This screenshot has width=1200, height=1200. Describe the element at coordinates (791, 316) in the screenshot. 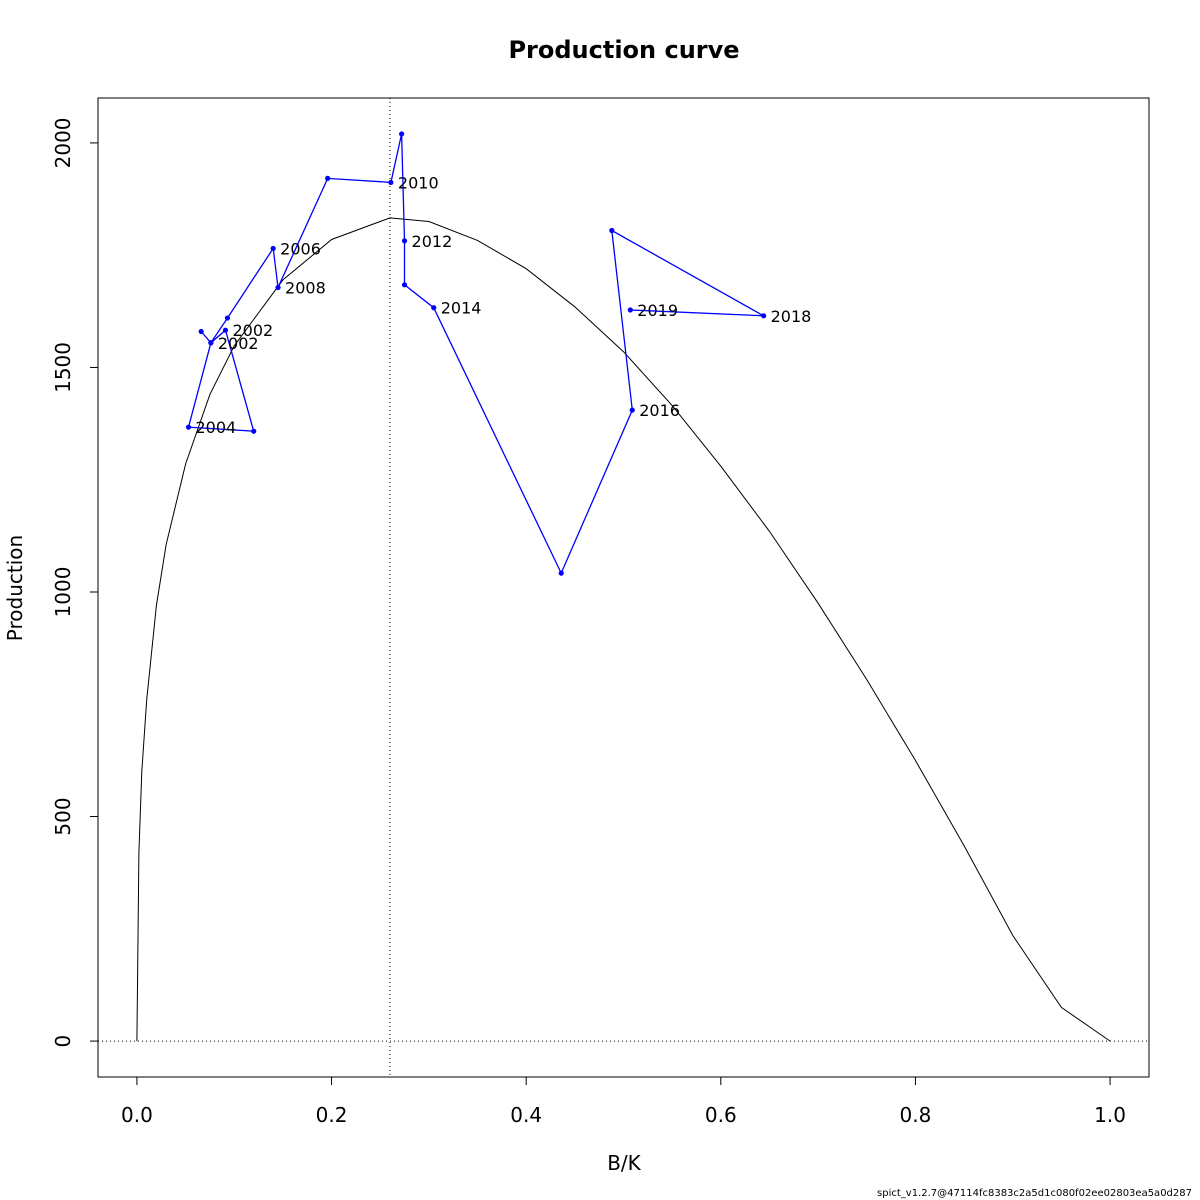

I see `point-label-2018: 2018` at that location.